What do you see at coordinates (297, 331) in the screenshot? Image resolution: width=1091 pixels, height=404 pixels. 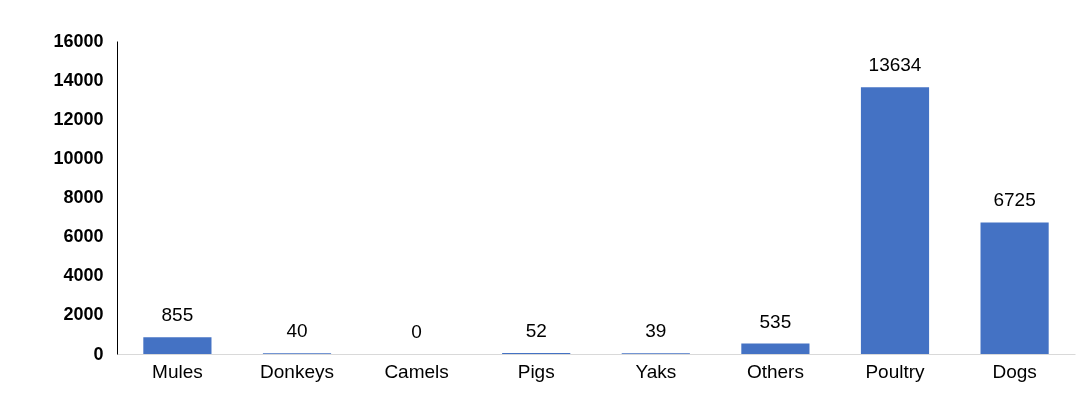 I see `data-label: 40` at bounding box center [297, 331].